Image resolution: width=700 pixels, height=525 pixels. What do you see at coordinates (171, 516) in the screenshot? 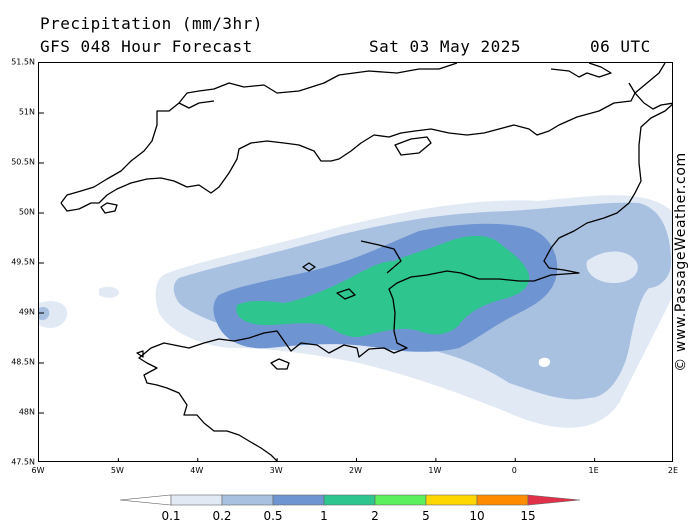
I see `legend-value-label: 0.1` at bounding box center [171, 516].